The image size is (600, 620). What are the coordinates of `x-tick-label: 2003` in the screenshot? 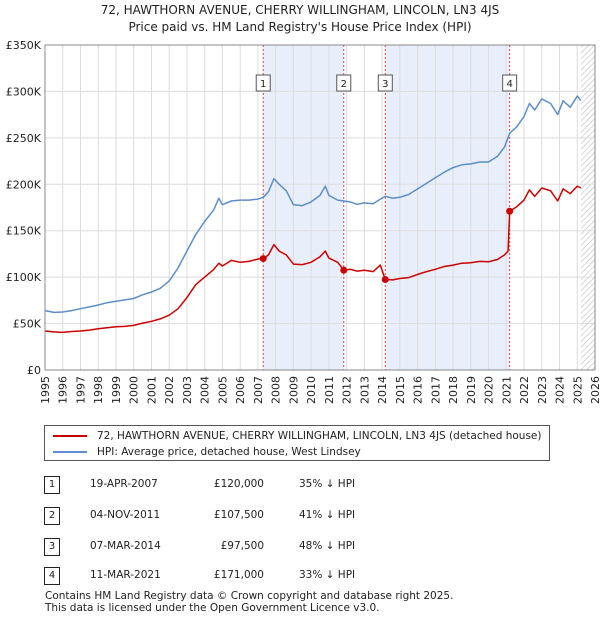 It's located at (187, 390).